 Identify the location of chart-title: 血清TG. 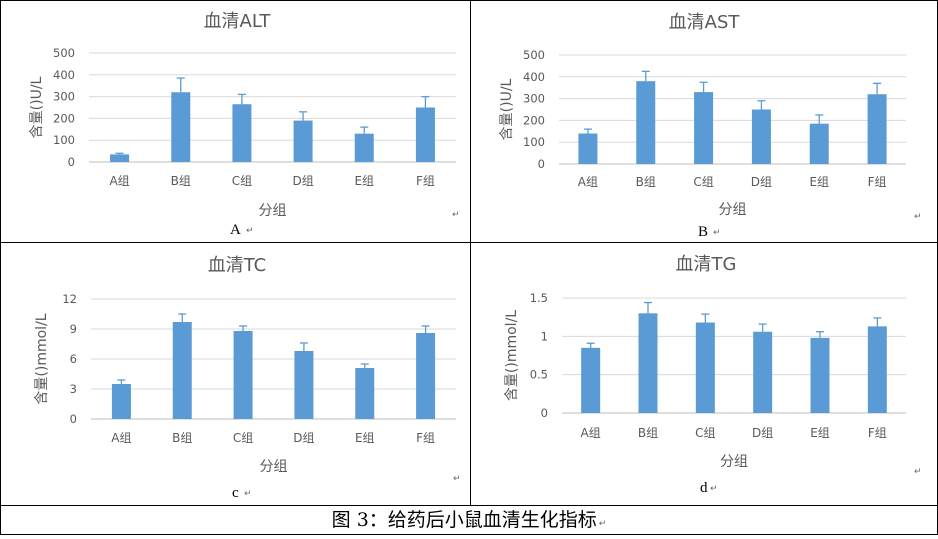
(706, 264).